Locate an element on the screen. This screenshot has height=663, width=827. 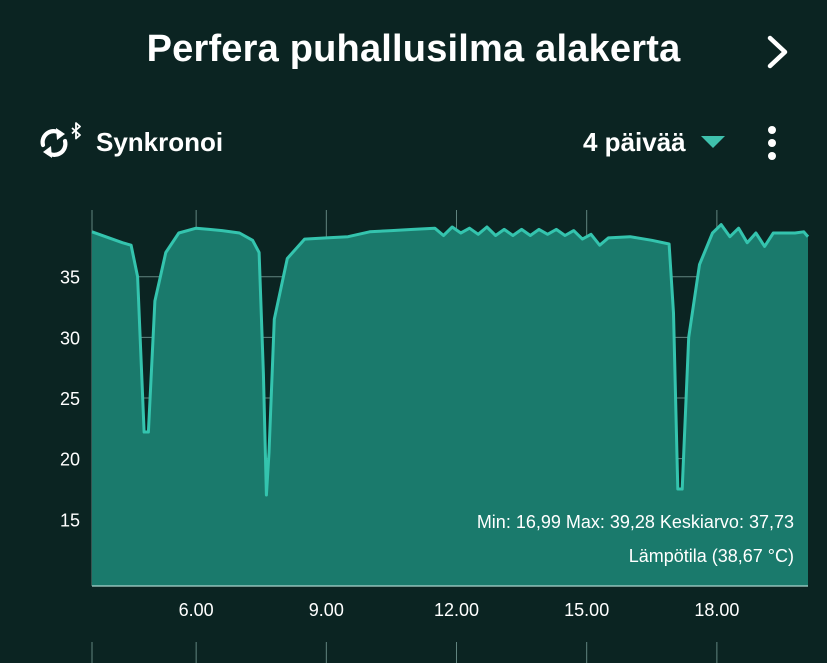
x-tick-label: 6.00 is located at coordinates (196, 610).